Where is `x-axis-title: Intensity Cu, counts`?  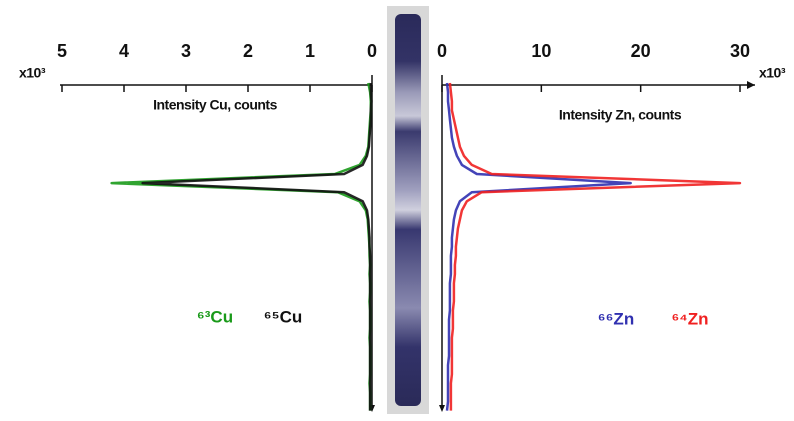
x-axis-title: Intensity Cu, counts is located at coordinates (215, 105).